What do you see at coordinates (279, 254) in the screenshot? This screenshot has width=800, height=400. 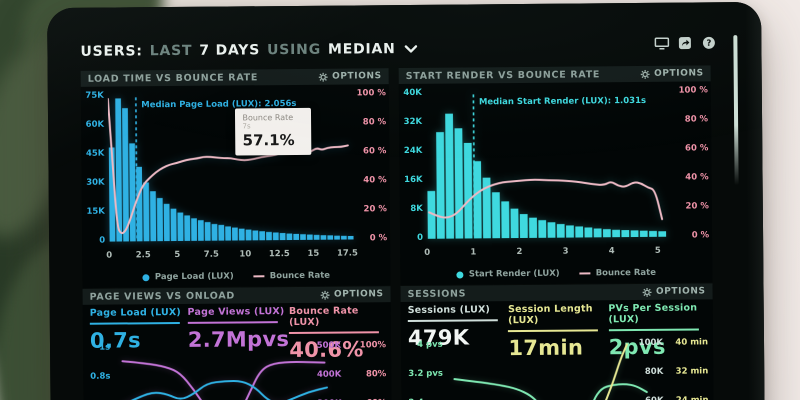 I see `x-axis-tick: 12.5` at bounding box center [279, 254].